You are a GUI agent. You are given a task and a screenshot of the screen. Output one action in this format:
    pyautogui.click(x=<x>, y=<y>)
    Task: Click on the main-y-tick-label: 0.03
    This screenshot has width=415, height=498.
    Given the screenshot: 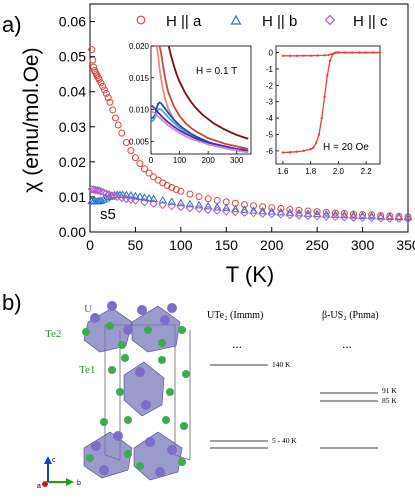 What is the action you would take?
    pyautogui.click(x=72, y=127)
    